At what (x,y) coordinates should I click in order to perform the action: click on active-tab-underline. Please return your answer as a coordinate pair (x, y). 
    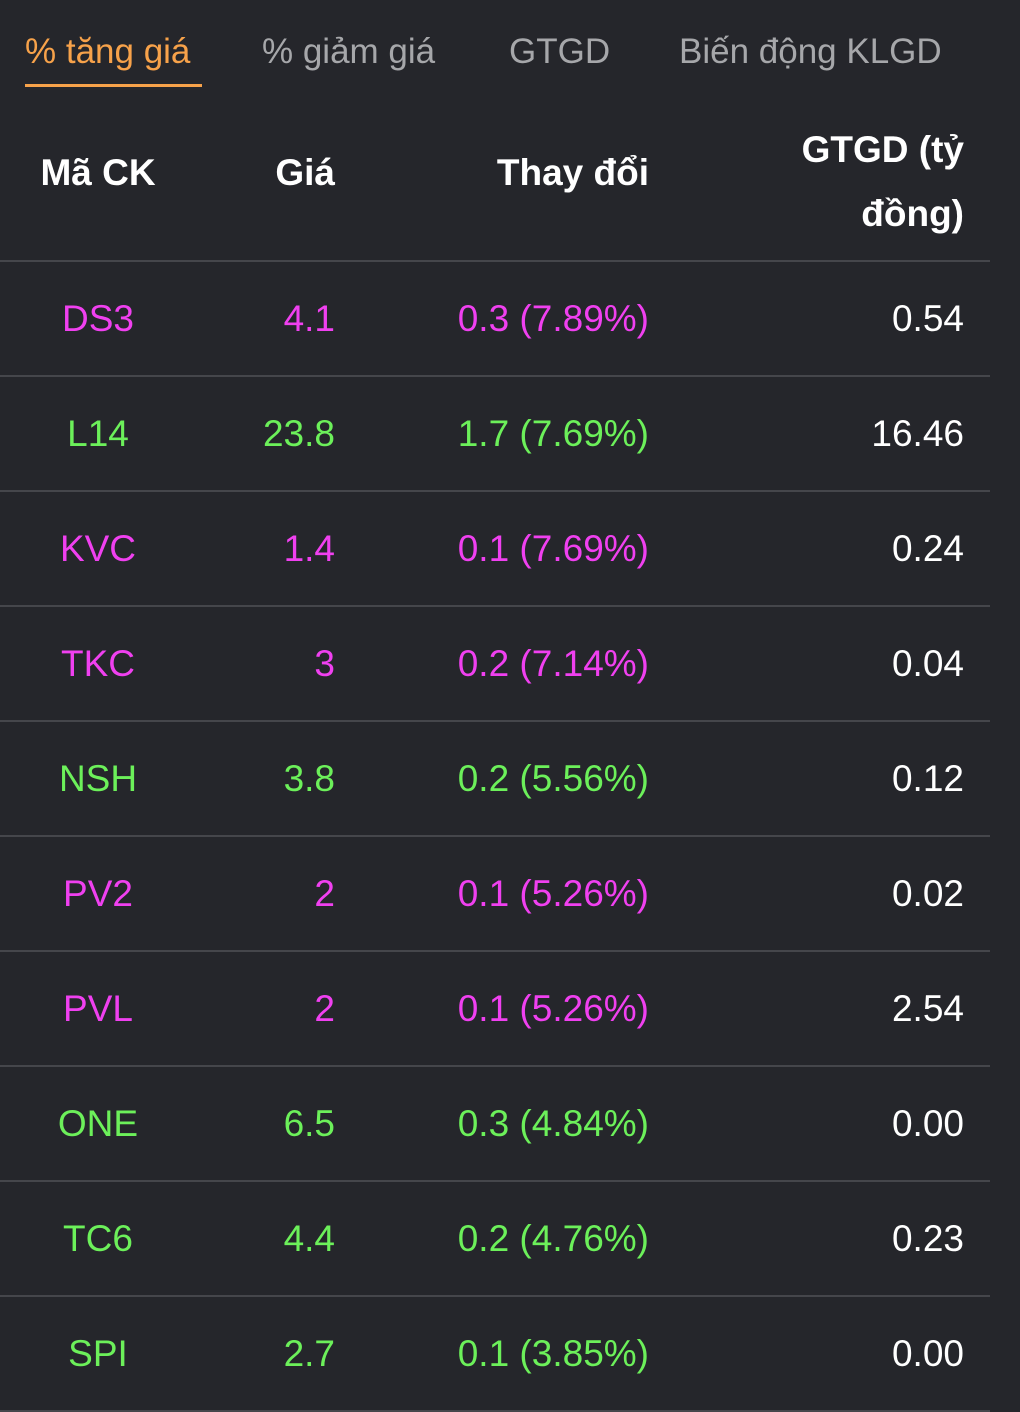
    Looking at the image, I should click on (113, 85).